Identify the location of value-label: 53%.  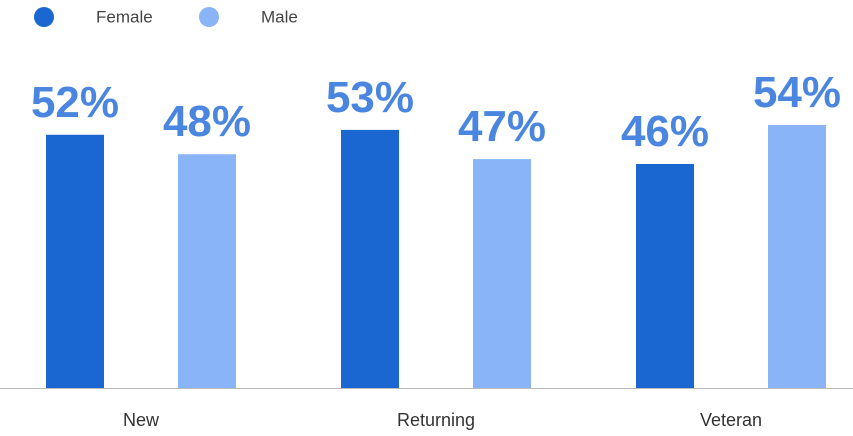
(370, 97).